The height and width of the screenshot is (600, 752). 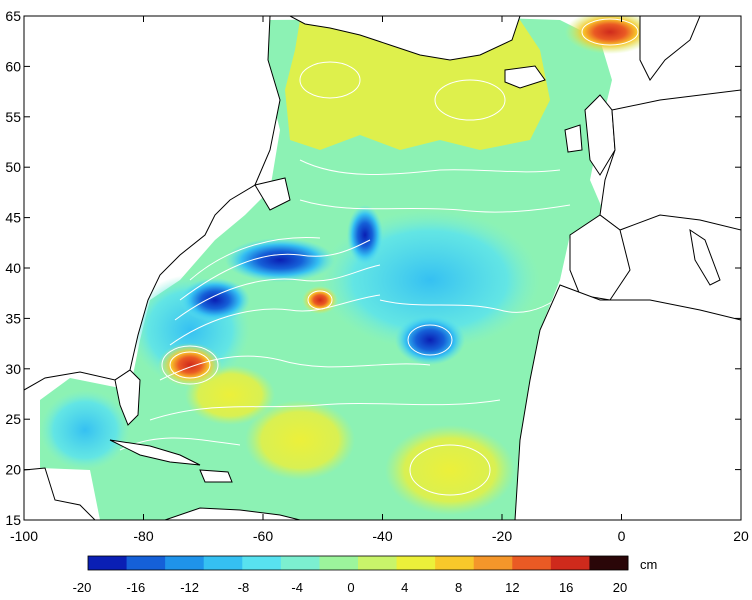 What do you see at coordinates (450, 470) in the screenshot?
I see `warm-patch-southeast` at bounding box center [450, 470].